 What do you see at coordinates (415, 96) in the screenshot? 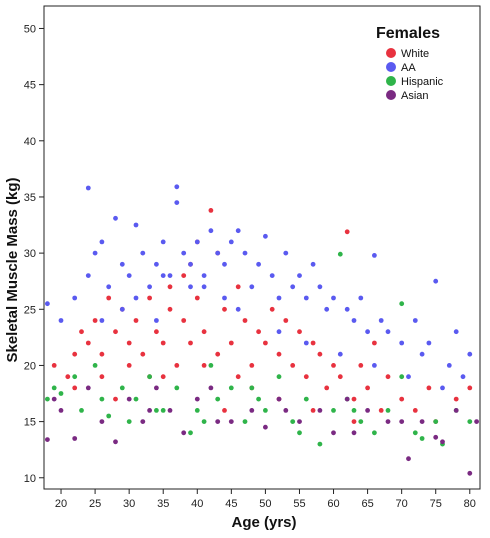
I see `legend-label-asian: Asian` at bounding box center [415, 96].